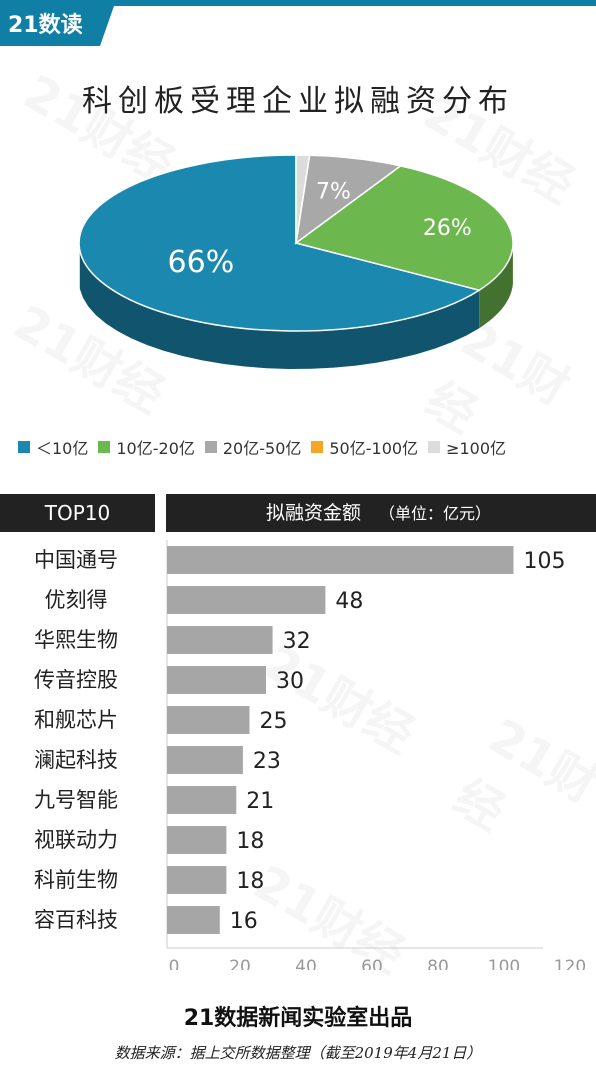 This screenshot has height=1079, width=596. Describe the element at coordinates (298, 1018) in the screenshot. I see `footer-credit: 21数据新闻实验室出品` at that location.